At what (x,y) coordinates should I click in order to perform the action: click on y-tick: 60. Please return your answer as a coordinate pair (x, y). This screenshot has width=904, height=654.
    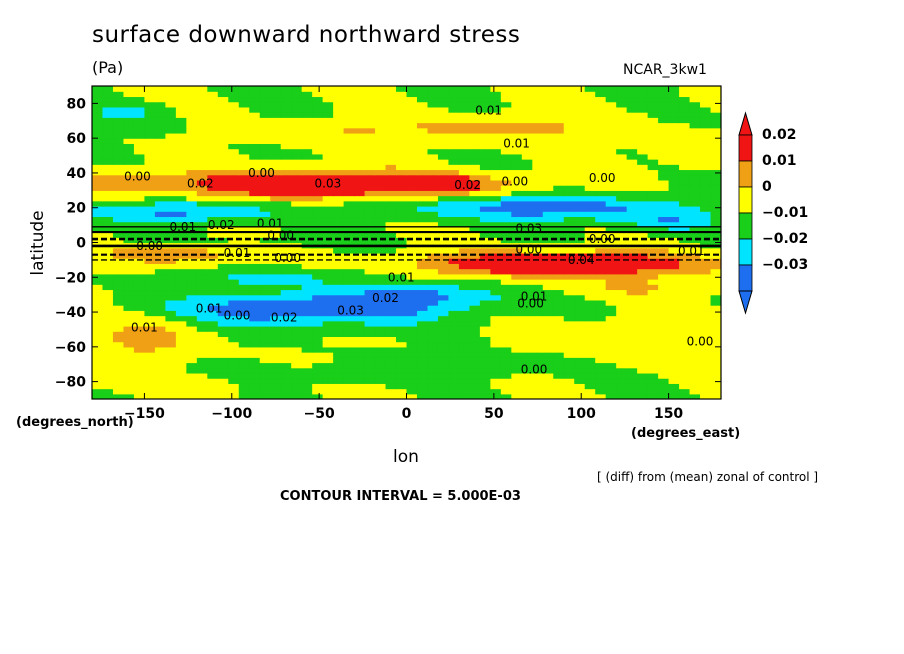
    Looking at the image, I should click on (394, 139).